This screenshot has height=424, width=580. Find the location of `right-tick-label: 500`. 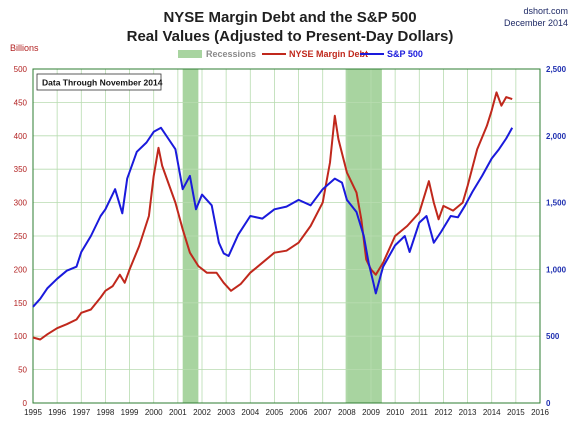

right-tick-label: 500 is located at coordinates (553, 336).